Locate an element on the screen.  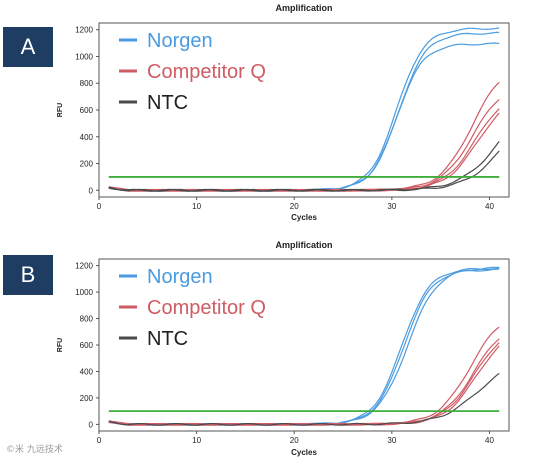
panel-label-b: B is located at coordinates (28, 275).